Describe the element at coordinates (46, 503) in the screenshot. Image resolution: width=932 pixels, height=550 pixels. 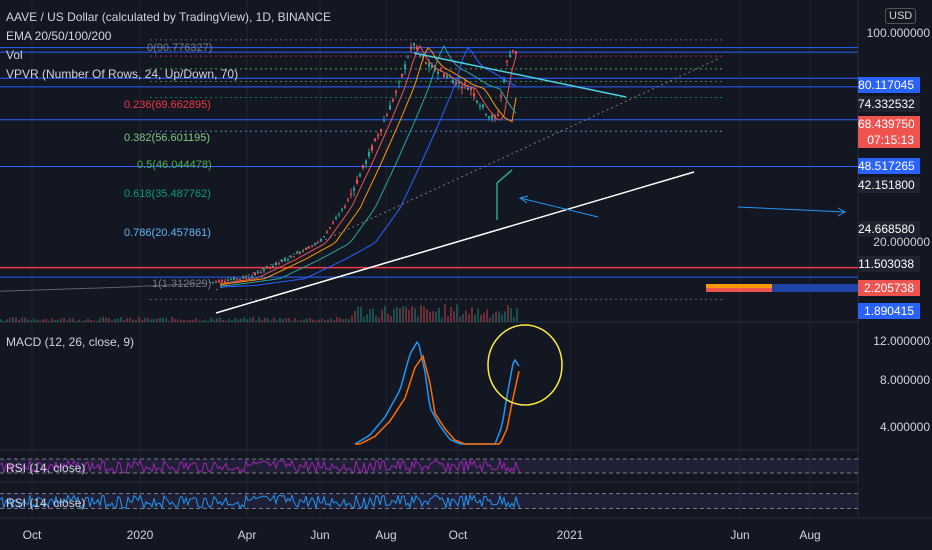
I see `rsi-pane-title-2: RSI (14, close)` at that location.